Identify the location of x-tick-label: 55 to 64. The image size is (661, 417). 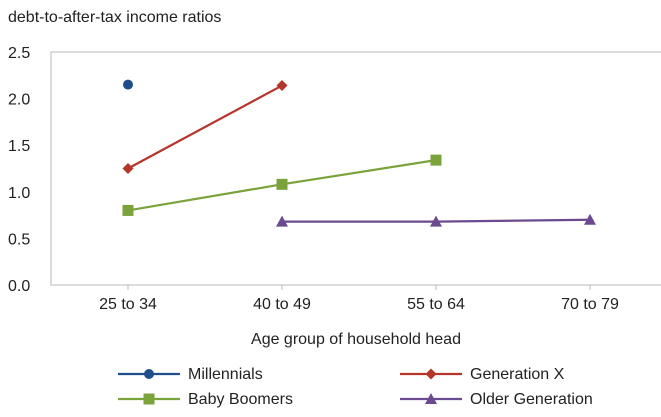
(436, 304).